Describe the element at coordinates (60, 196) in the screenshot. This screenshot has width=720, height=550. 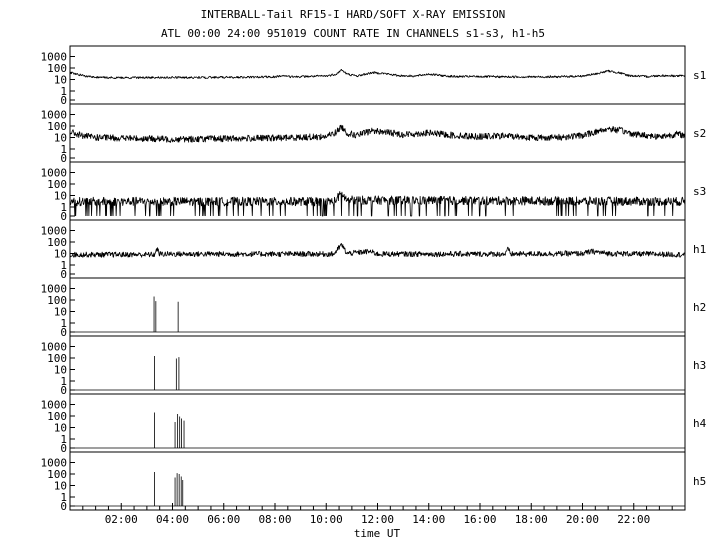
I see `y-tick-label-s3: 10` at that location.